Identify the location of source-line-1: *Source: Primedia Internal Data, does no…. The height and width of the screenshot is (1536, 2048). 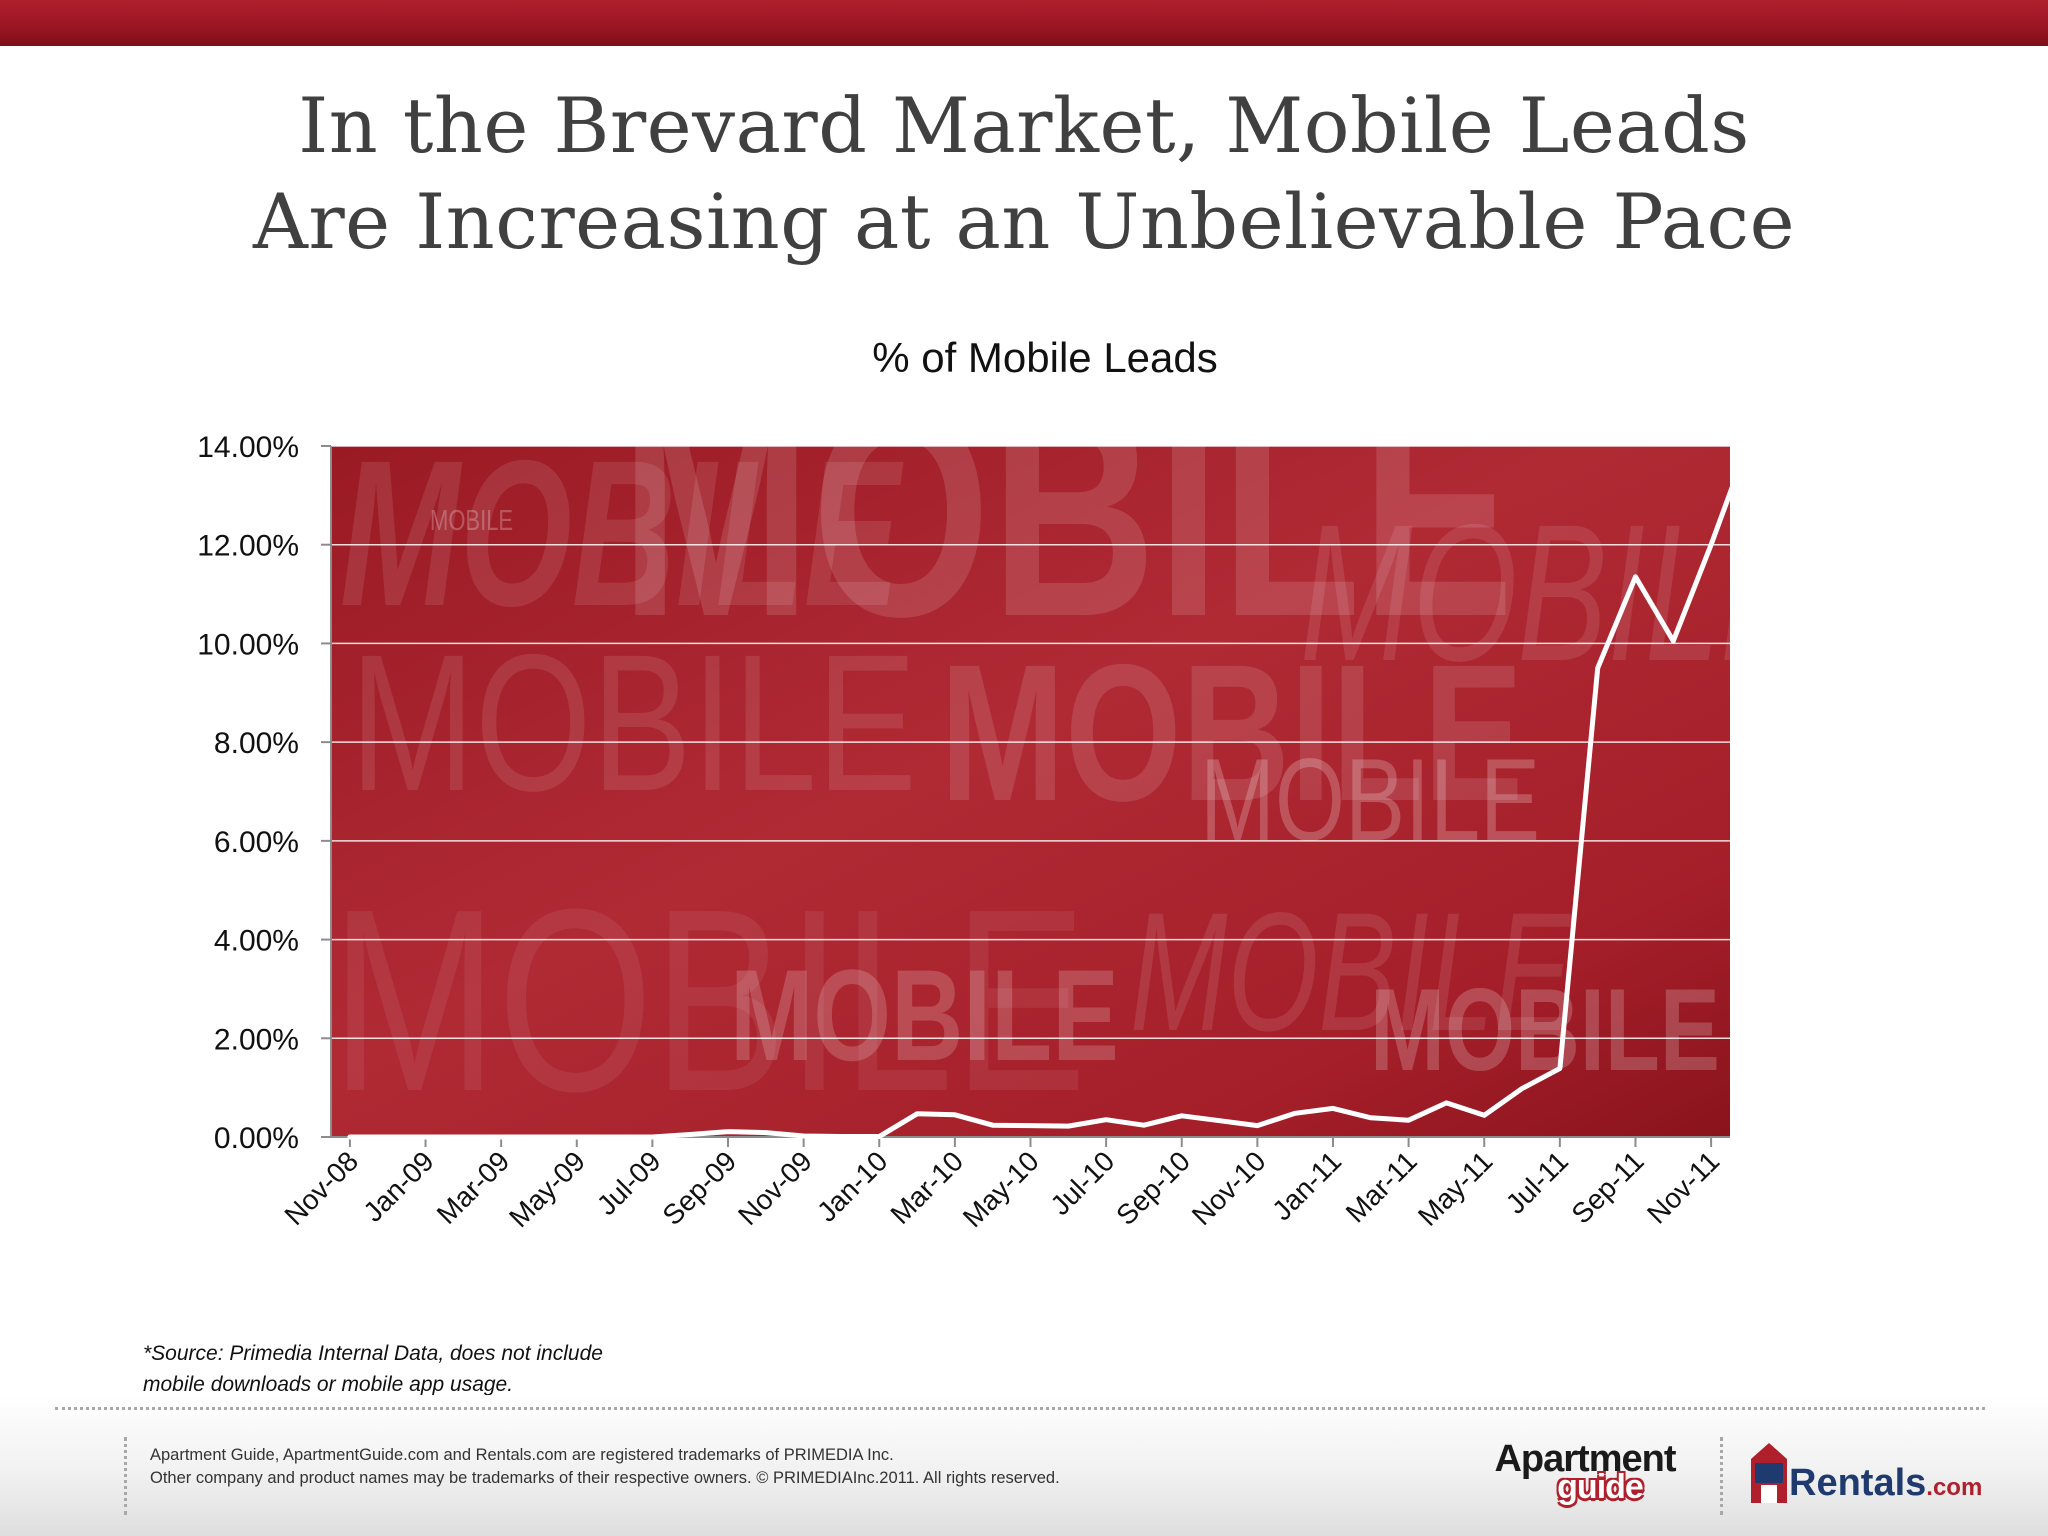
(373, 1353).